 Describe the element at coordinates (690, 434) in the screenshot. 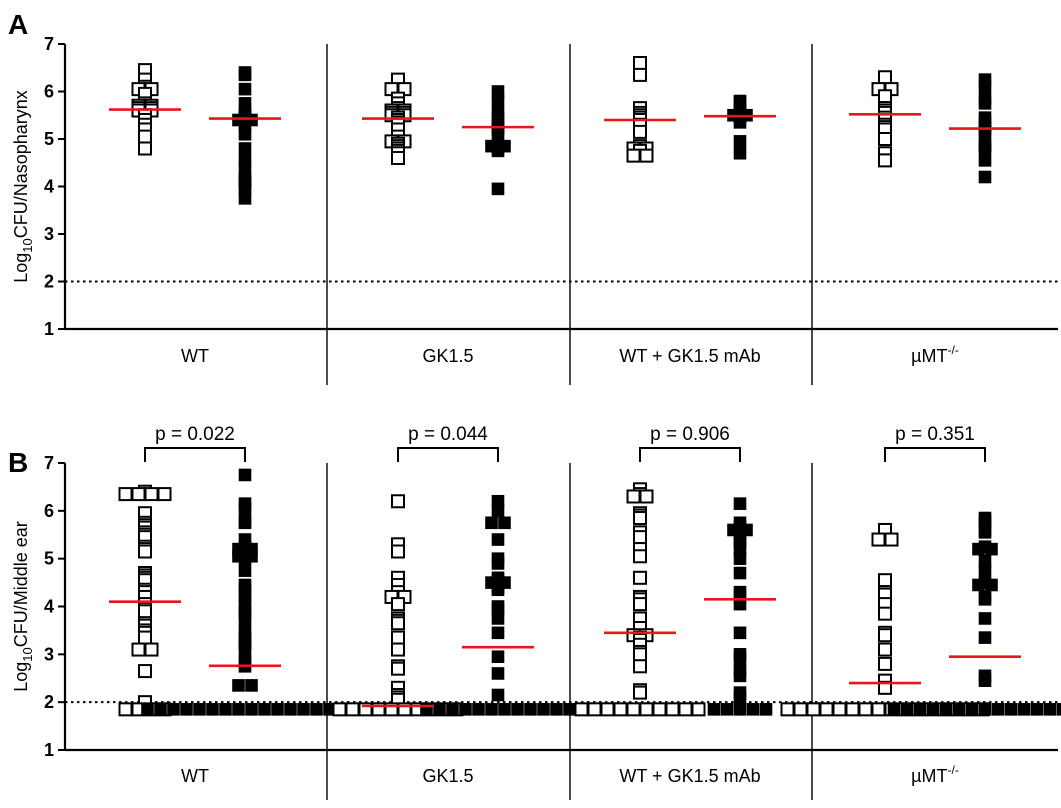

I see `p-value-label: p = 0.906` at that location.